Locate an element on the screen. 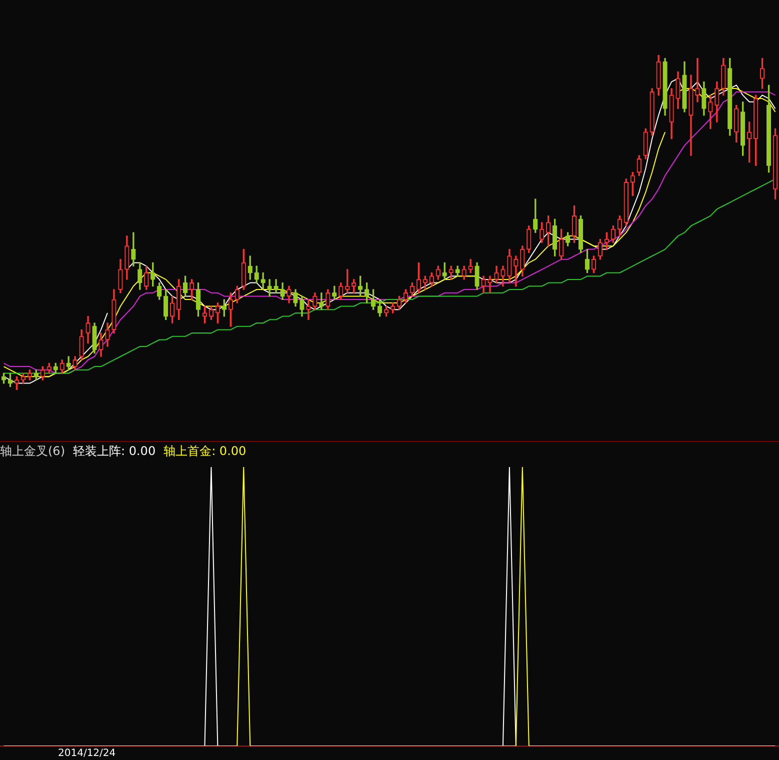 The image size is (779, 760). text: 轻装上阵: 0.00 is located at coordinates (114, 451).